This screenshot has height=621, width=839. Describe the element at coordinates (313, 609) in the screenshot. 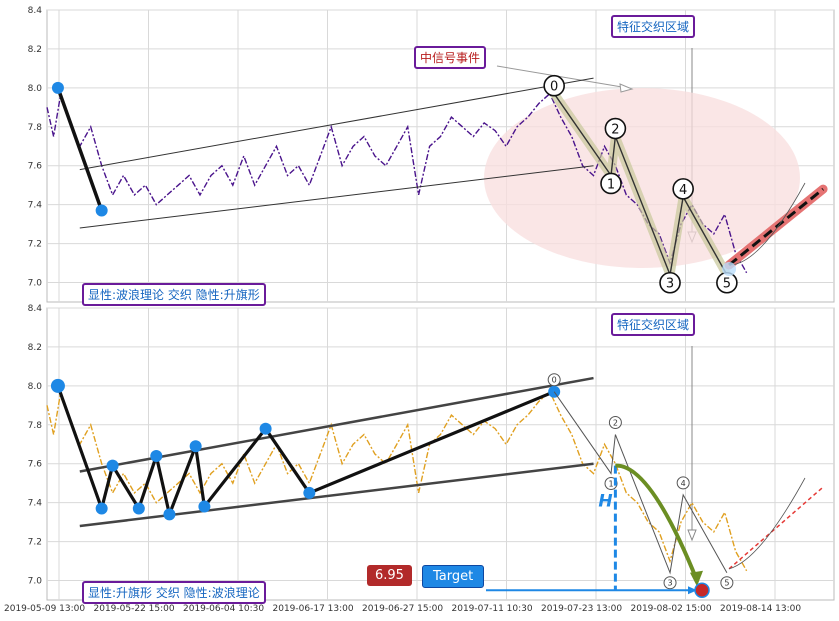

I see `x-tick-label: 2019-06-17 13:00` at that location.